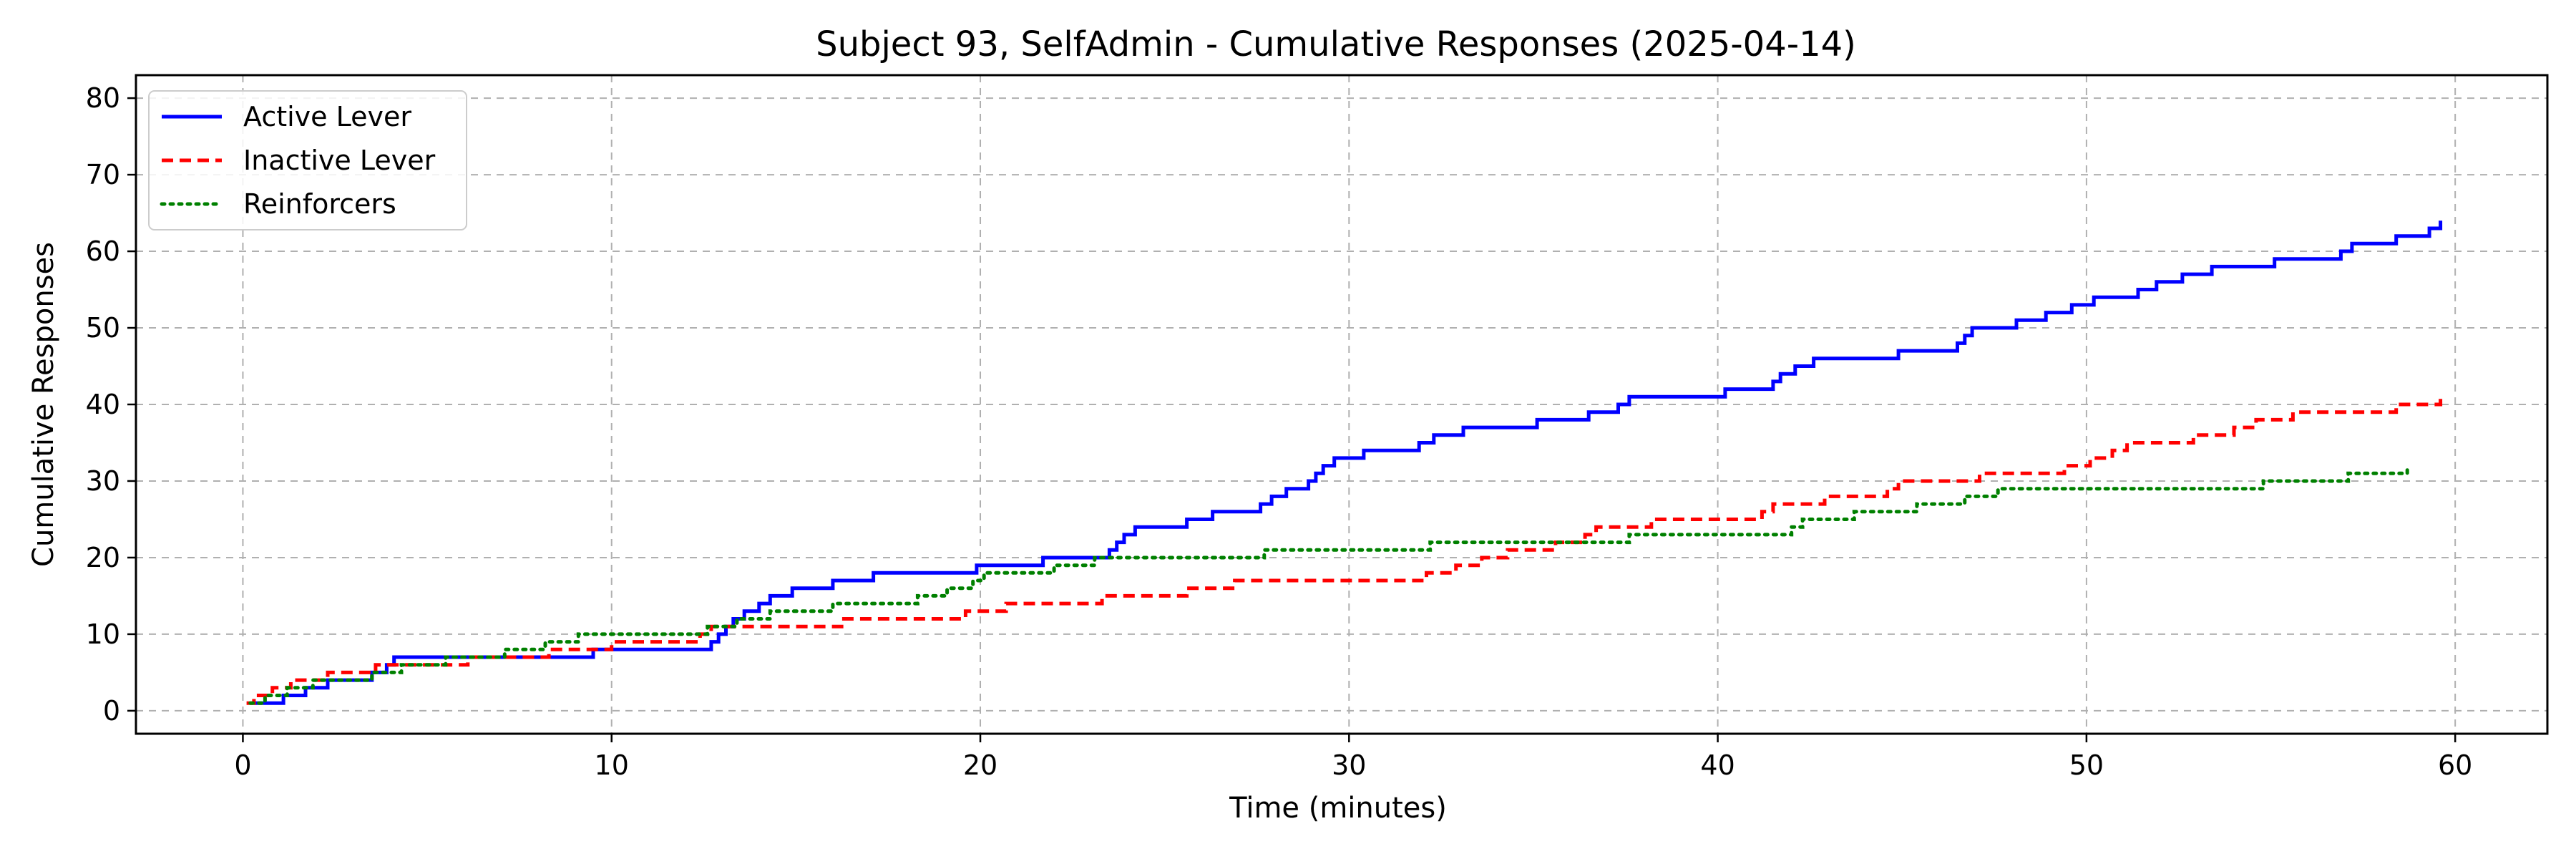 This screenshot has height=859, width=2576. Describe the element at coordinates (612, 765) in the screenshot. I see `x-tick-label: 10` at that location.